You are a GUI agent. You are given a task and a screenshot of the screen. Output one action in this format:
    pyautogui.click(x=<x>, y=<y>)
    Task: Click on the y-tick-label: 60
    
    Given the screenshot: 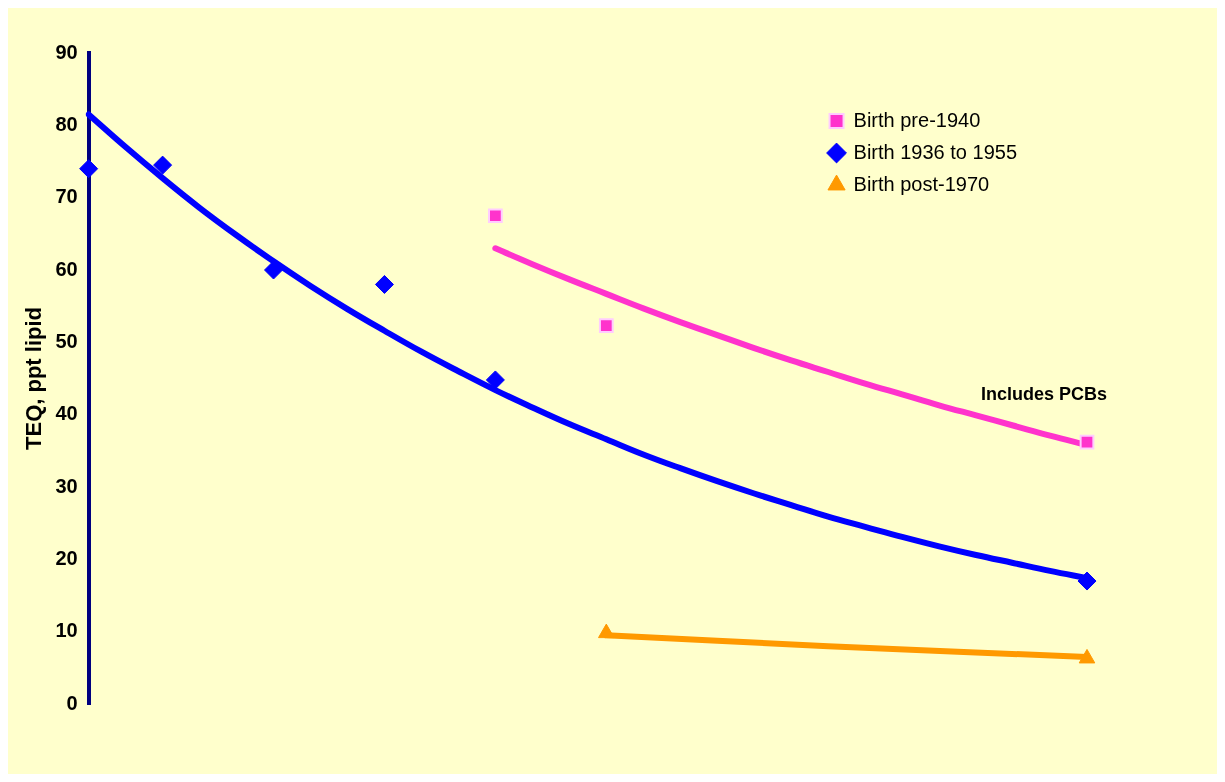 What is the action you would take?
    pyautogui.click(x=66, y=268)
    